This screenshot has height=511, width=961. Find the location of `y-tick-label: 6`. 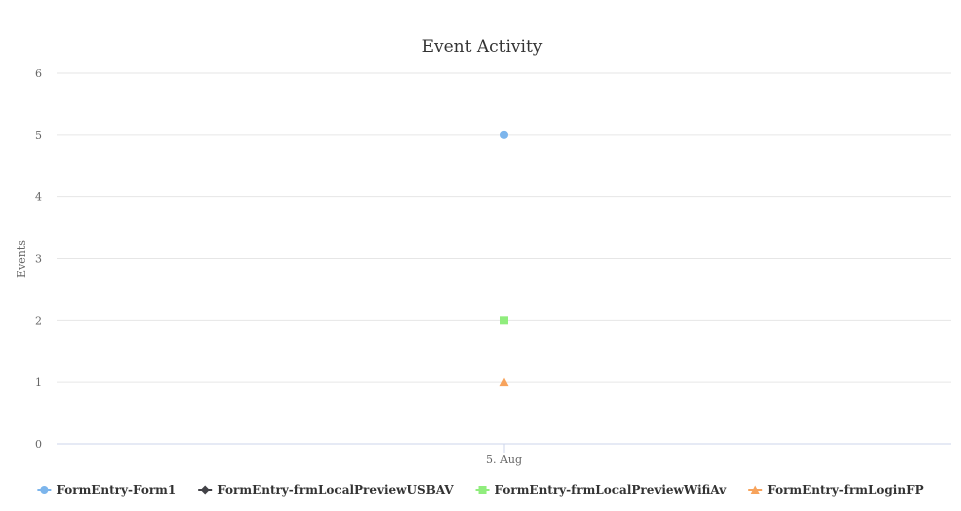

y-tick-label: 6 is located at coordinates (38, 73).